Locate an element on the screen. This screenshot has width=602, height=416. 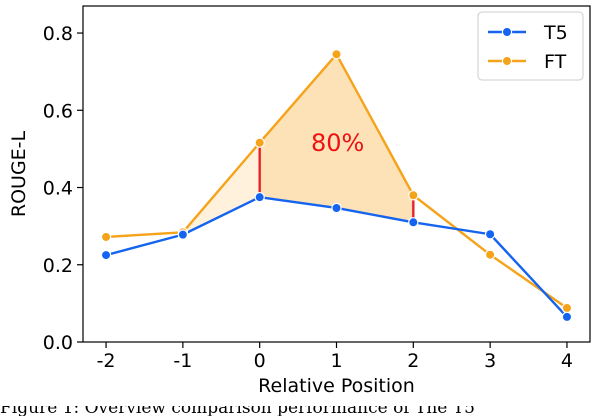
annotation-label: 80% is located at coordinates (337, 143).